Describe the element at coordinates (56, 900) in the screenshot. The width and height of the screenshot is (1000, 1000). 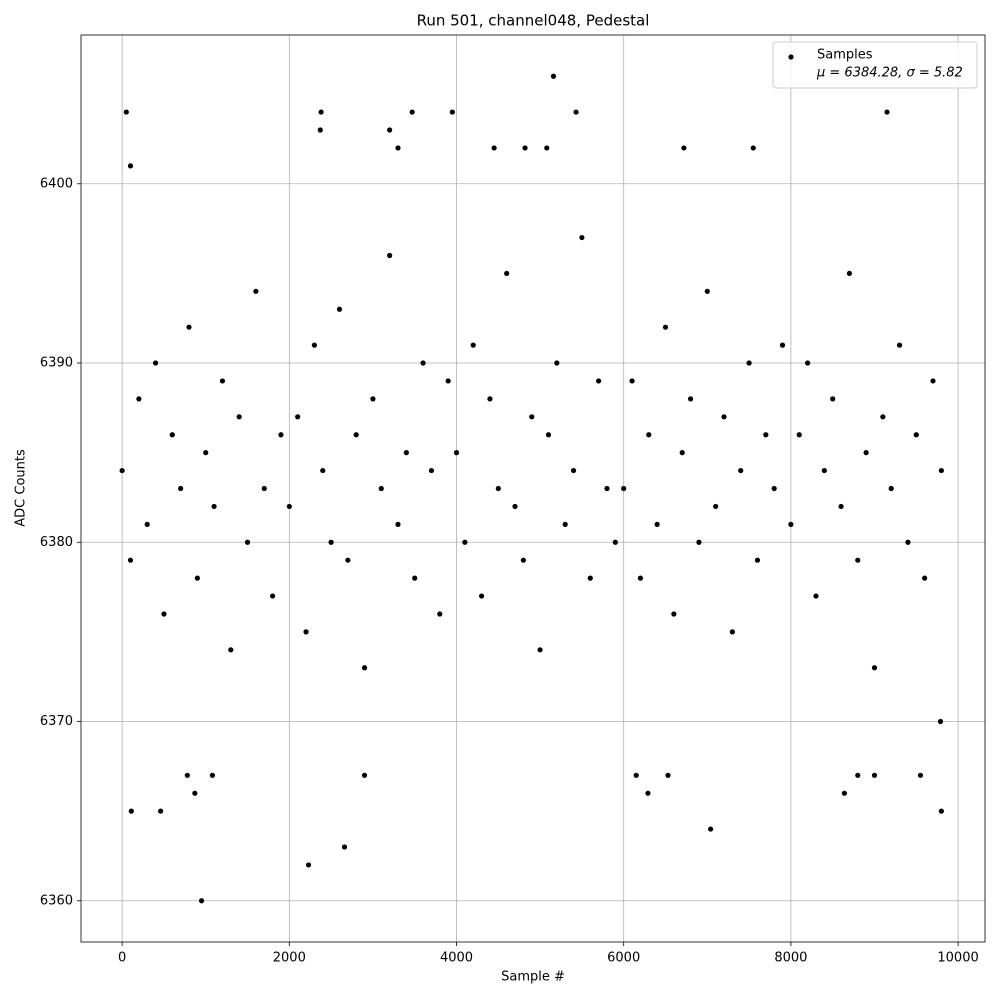
I see `y-tick-label: 6360` at that location.